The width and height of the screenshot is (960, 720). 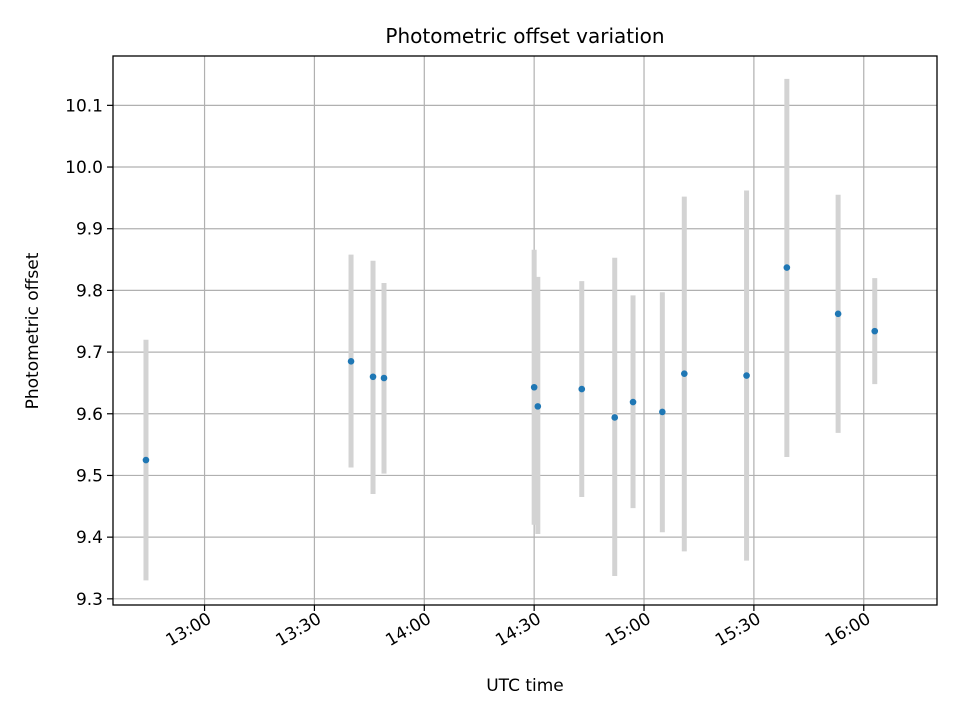 What do you see at coordinates (89, 538) in the screenshot?
I see `y-tick-label: 9.4` at bounding box center [89, 538].